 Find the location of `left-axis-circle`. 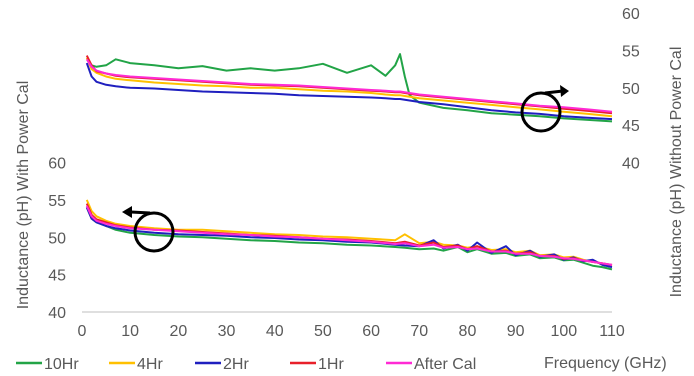

left-axis-circle is located at coordinates (154, 232).